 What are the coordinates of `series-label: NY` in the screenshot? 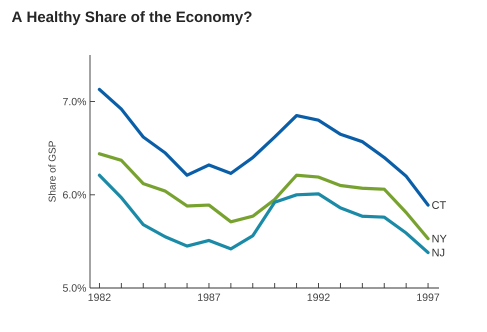 It's located at (439, 238).